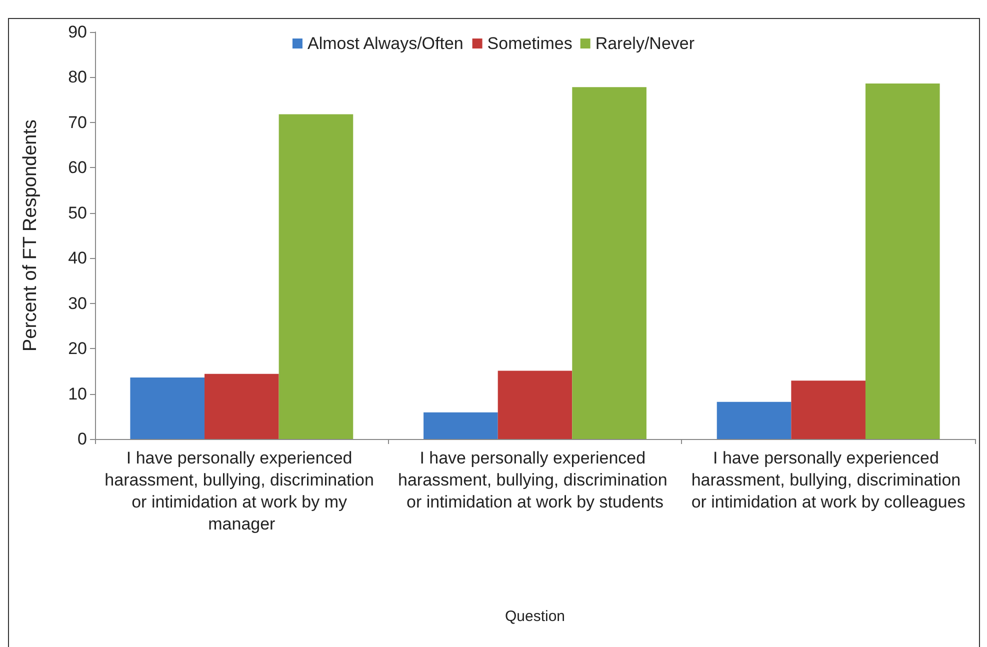  I want to click on legend-label: Rarely/Never, so click(645, 43).